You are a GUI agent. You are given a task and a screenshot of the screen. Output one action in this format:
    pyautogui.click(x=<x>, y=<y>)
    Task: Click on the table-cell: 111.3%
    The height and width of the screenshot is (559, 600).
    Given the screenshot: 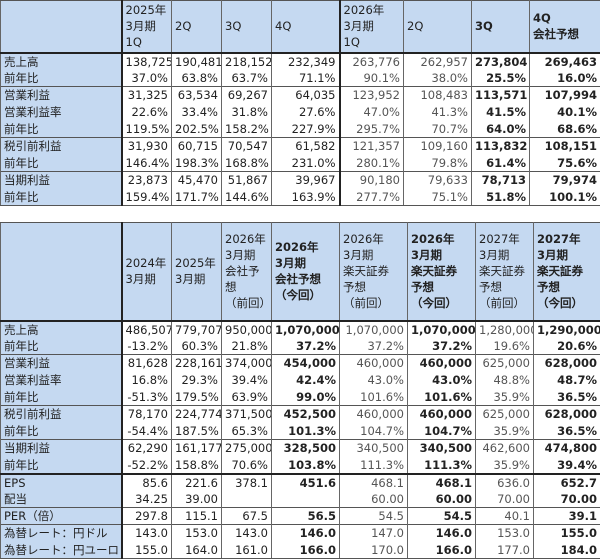 What is the action you would take?
    pyautogui.click(x=374, y=465)
    